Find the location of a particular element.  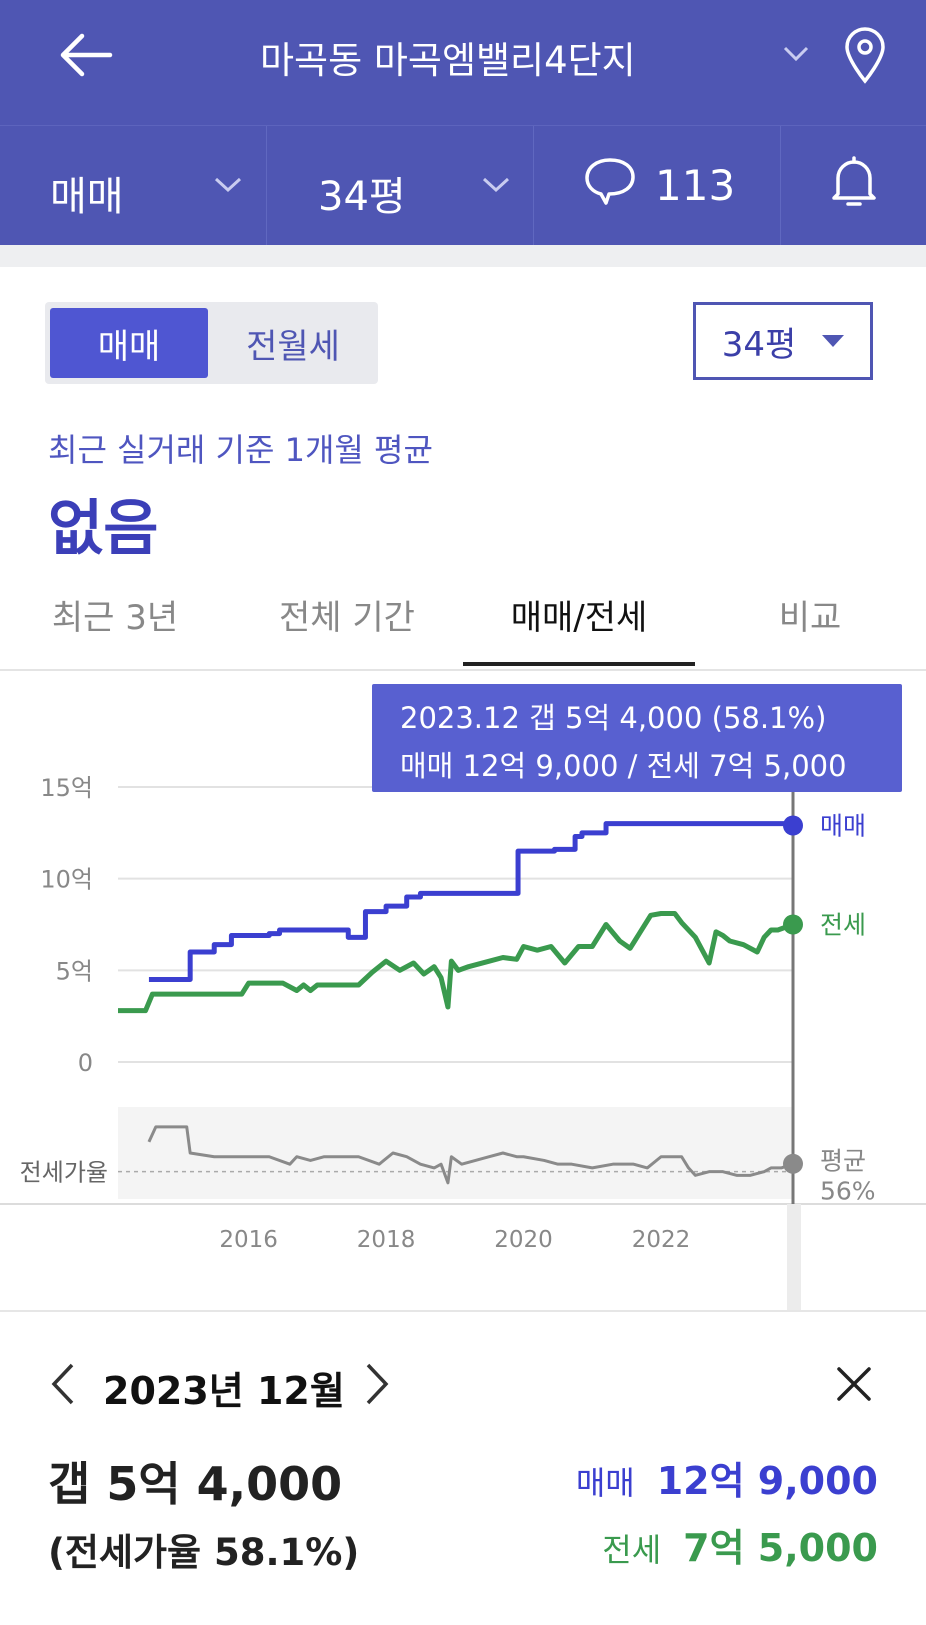

series-ratio-line is located at coordinates (470, 1155).